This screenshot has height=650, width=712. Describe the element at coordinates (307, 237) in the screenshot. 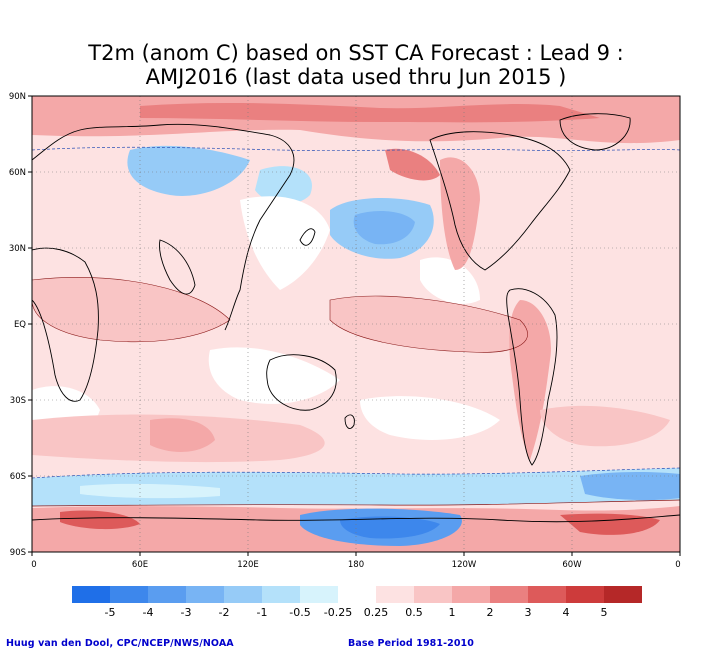

I see `japan-coastline` at that location.